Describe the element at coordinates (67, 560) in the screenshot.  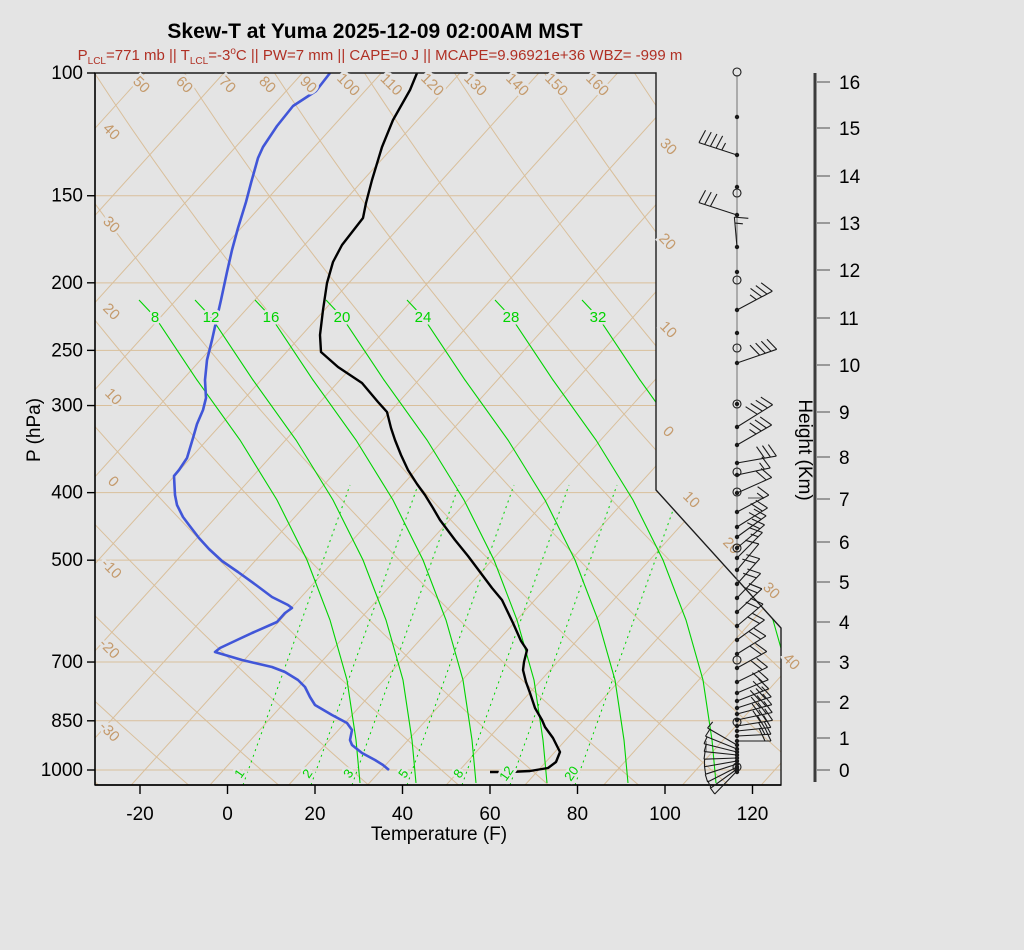
I see `svg-text: 500` at that location.